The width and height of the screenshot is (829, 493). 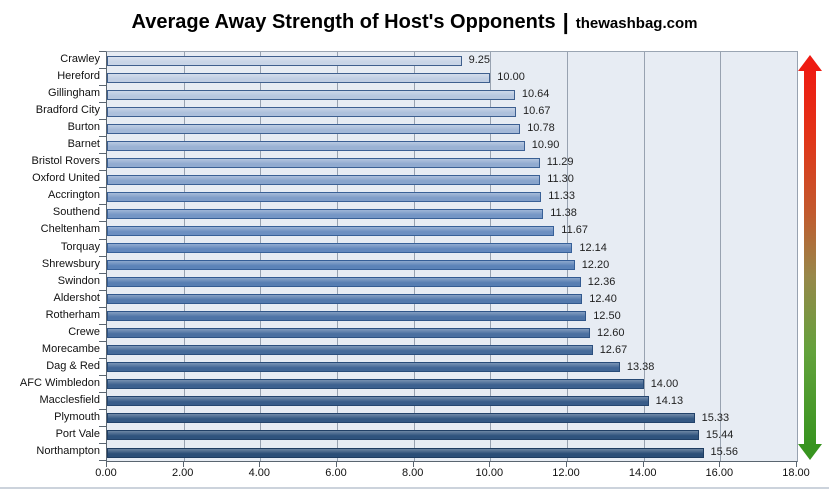 I want to click on value-label: 15.33, so click(x=715, y=417).